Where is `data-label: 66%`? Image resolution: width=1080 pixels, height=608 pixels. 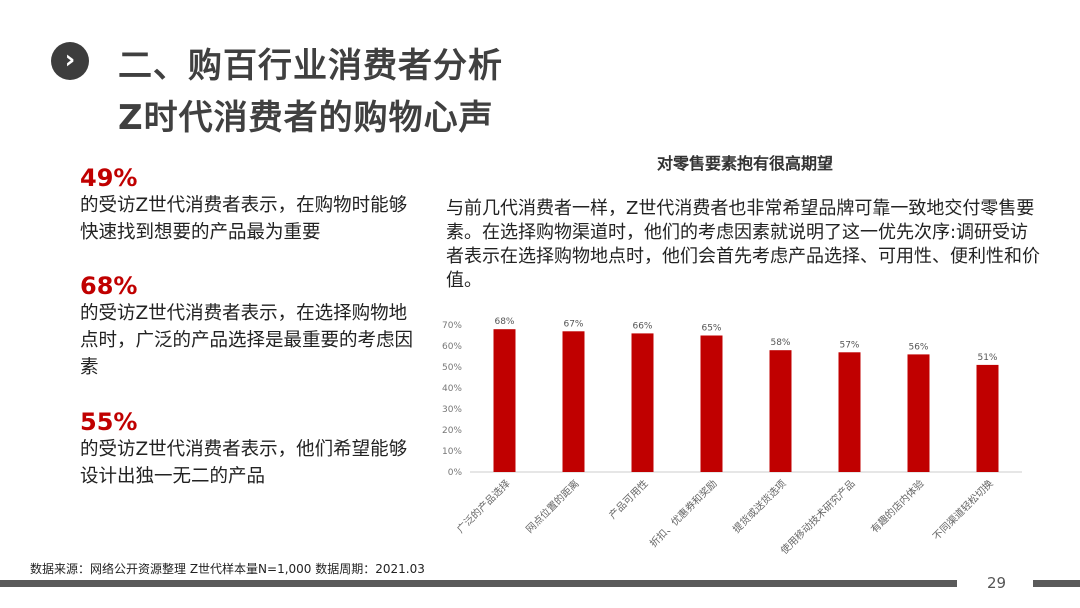
data-label: 66% is located at coordinates (642, 326).